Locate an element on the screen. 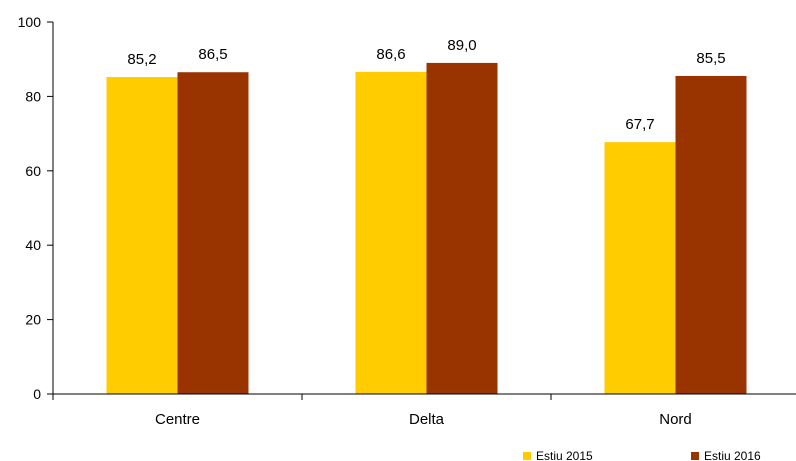 The height and width of the screenshot is (461, 796). bar-nord-estiu-2016 is located at coordinates (711, 234).